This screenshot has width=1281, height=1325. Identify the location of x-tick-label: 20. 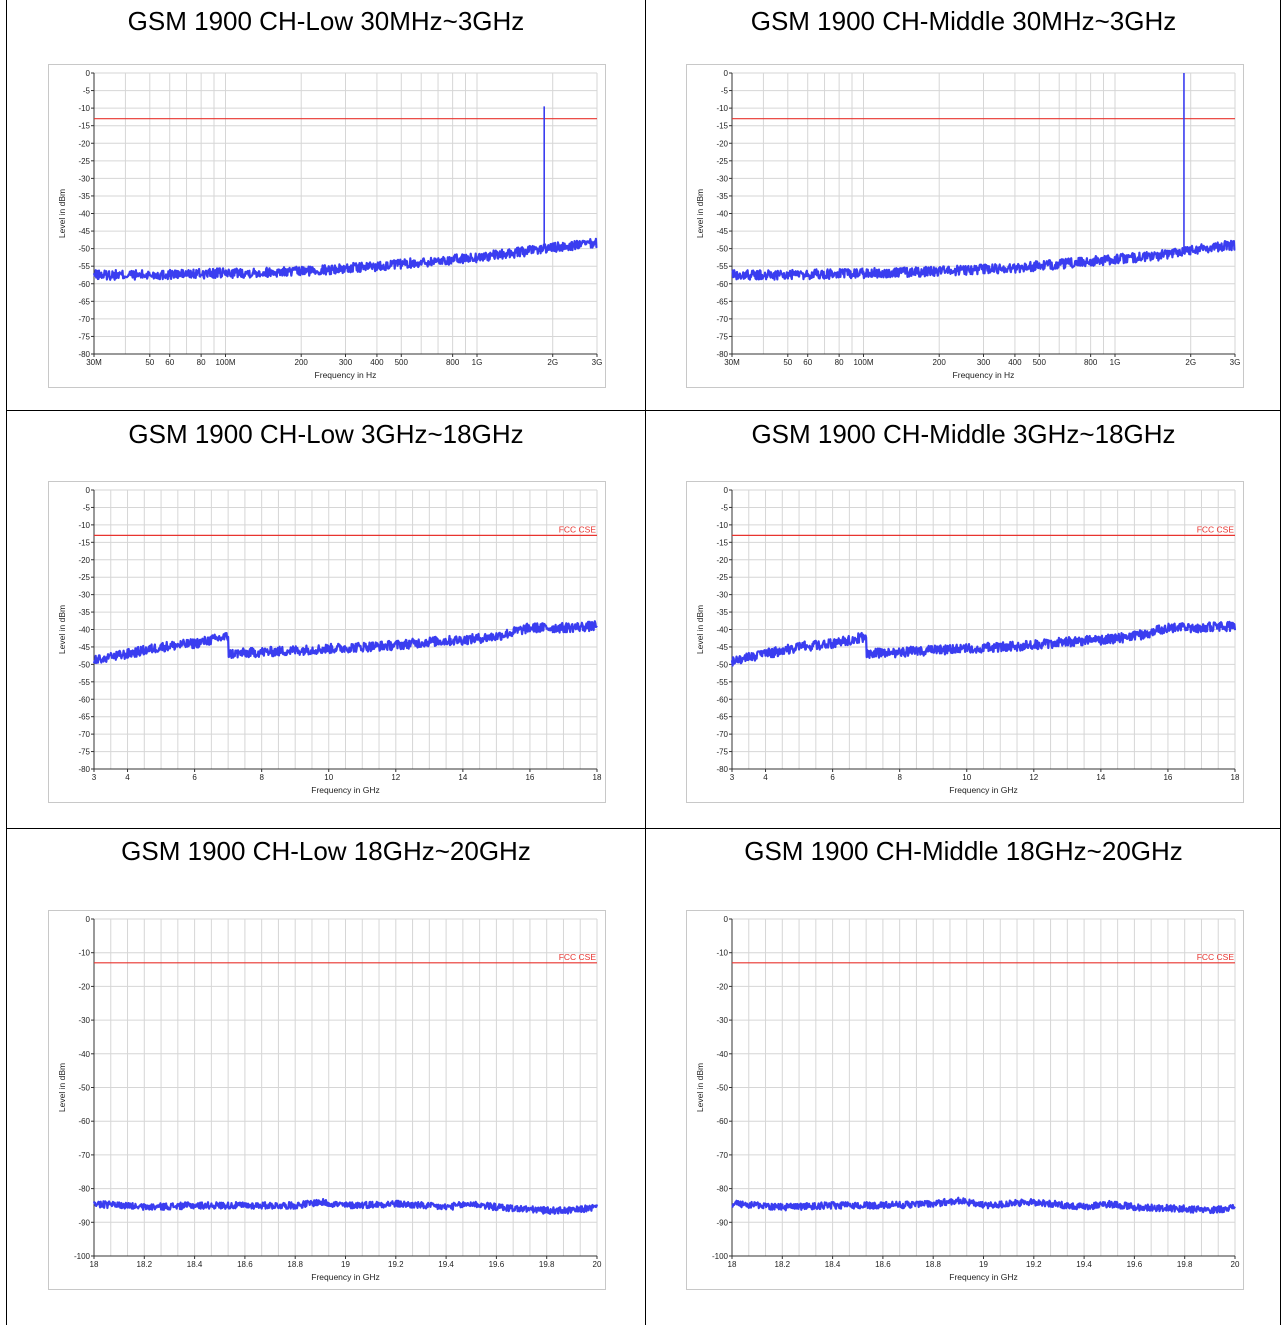
(597, 1264).